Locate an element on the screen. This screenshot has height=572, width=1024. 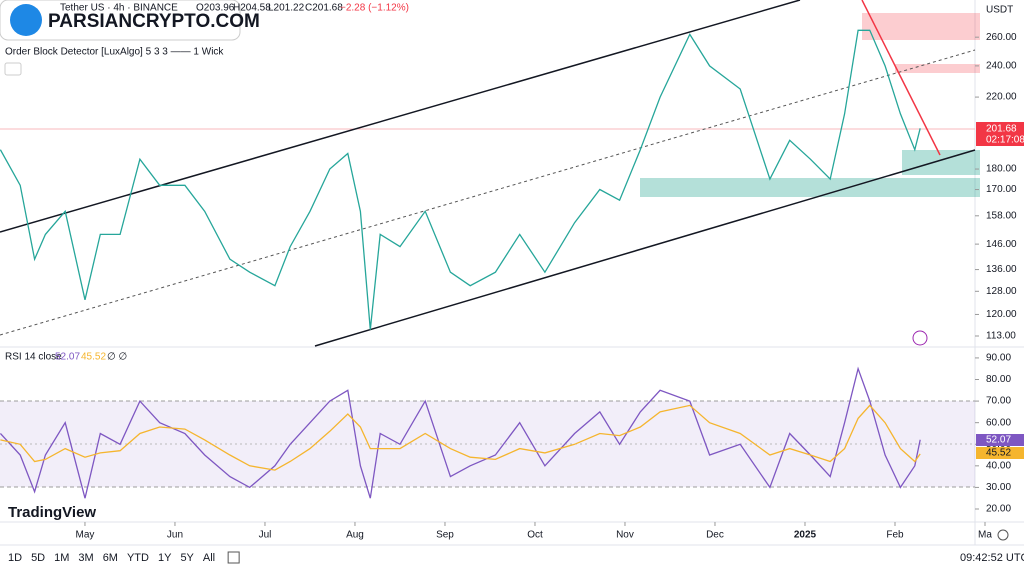
range-button: All is located at coordinates (209, 558).